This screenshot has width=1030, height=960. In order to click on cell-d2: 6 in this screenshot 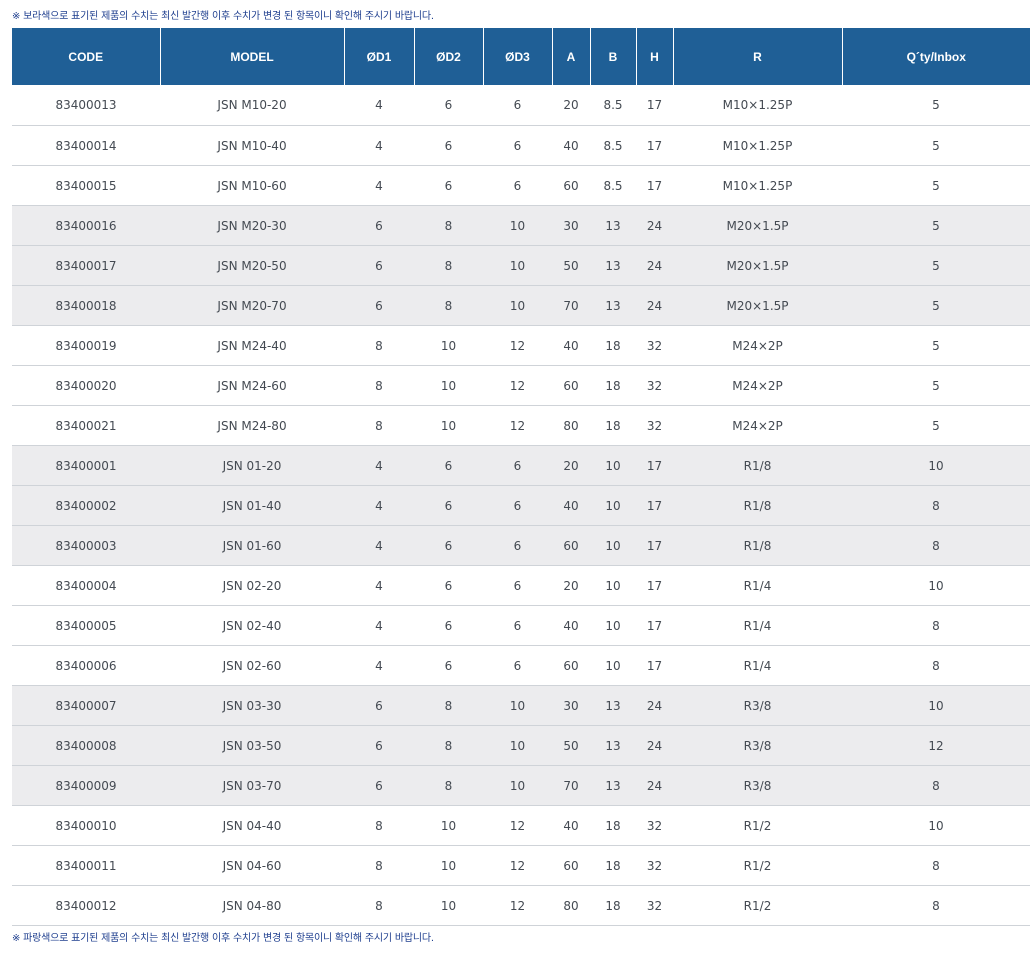, I will do `click(448, 185)`.